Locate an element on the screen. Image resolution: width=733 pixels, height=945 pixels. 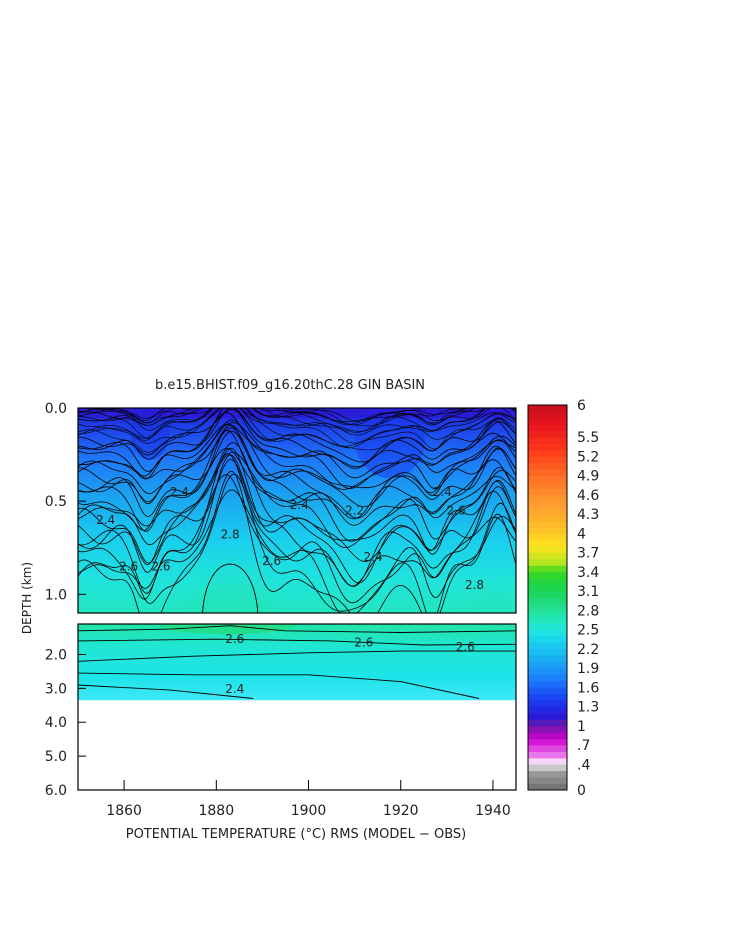
upper-panel is located at coordinates (297, 510).